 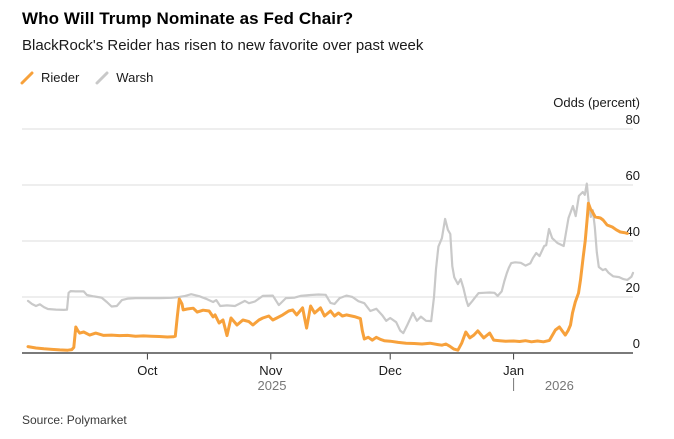 I want to click on legend-item-warsh: Warsh, so click(x=124, y=77).